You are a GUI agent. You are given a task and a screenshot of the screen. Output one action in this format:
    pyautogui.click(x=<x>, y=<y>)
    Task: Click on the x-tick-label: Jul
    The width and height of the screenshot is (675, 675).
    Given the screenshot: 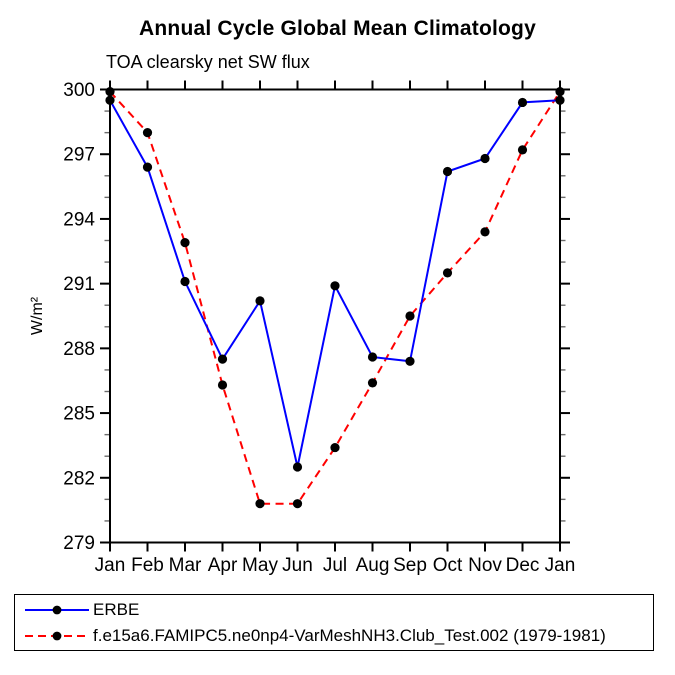 What is the action you would take?
    pyautogui.click(x=335, y=565)
    